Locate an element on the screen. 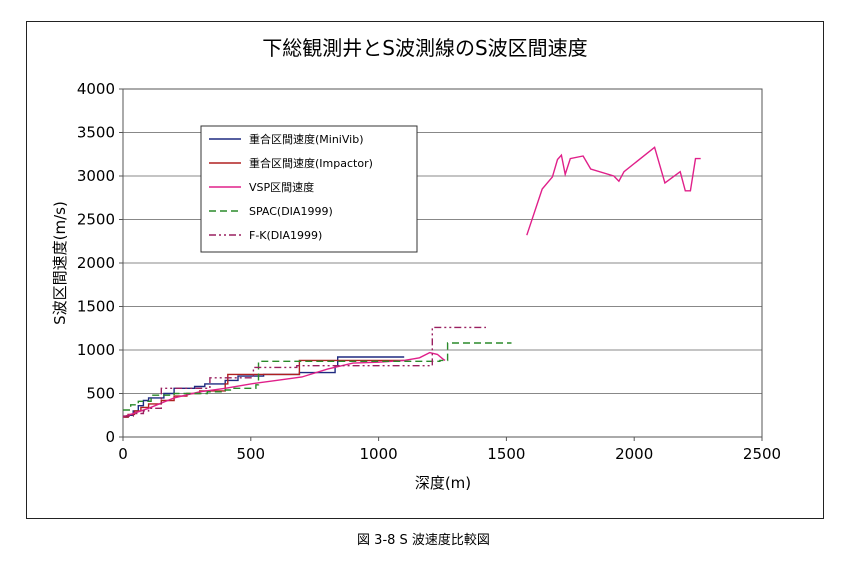  x-axis-label: 深度(m) is located at coordinates (443, 483).